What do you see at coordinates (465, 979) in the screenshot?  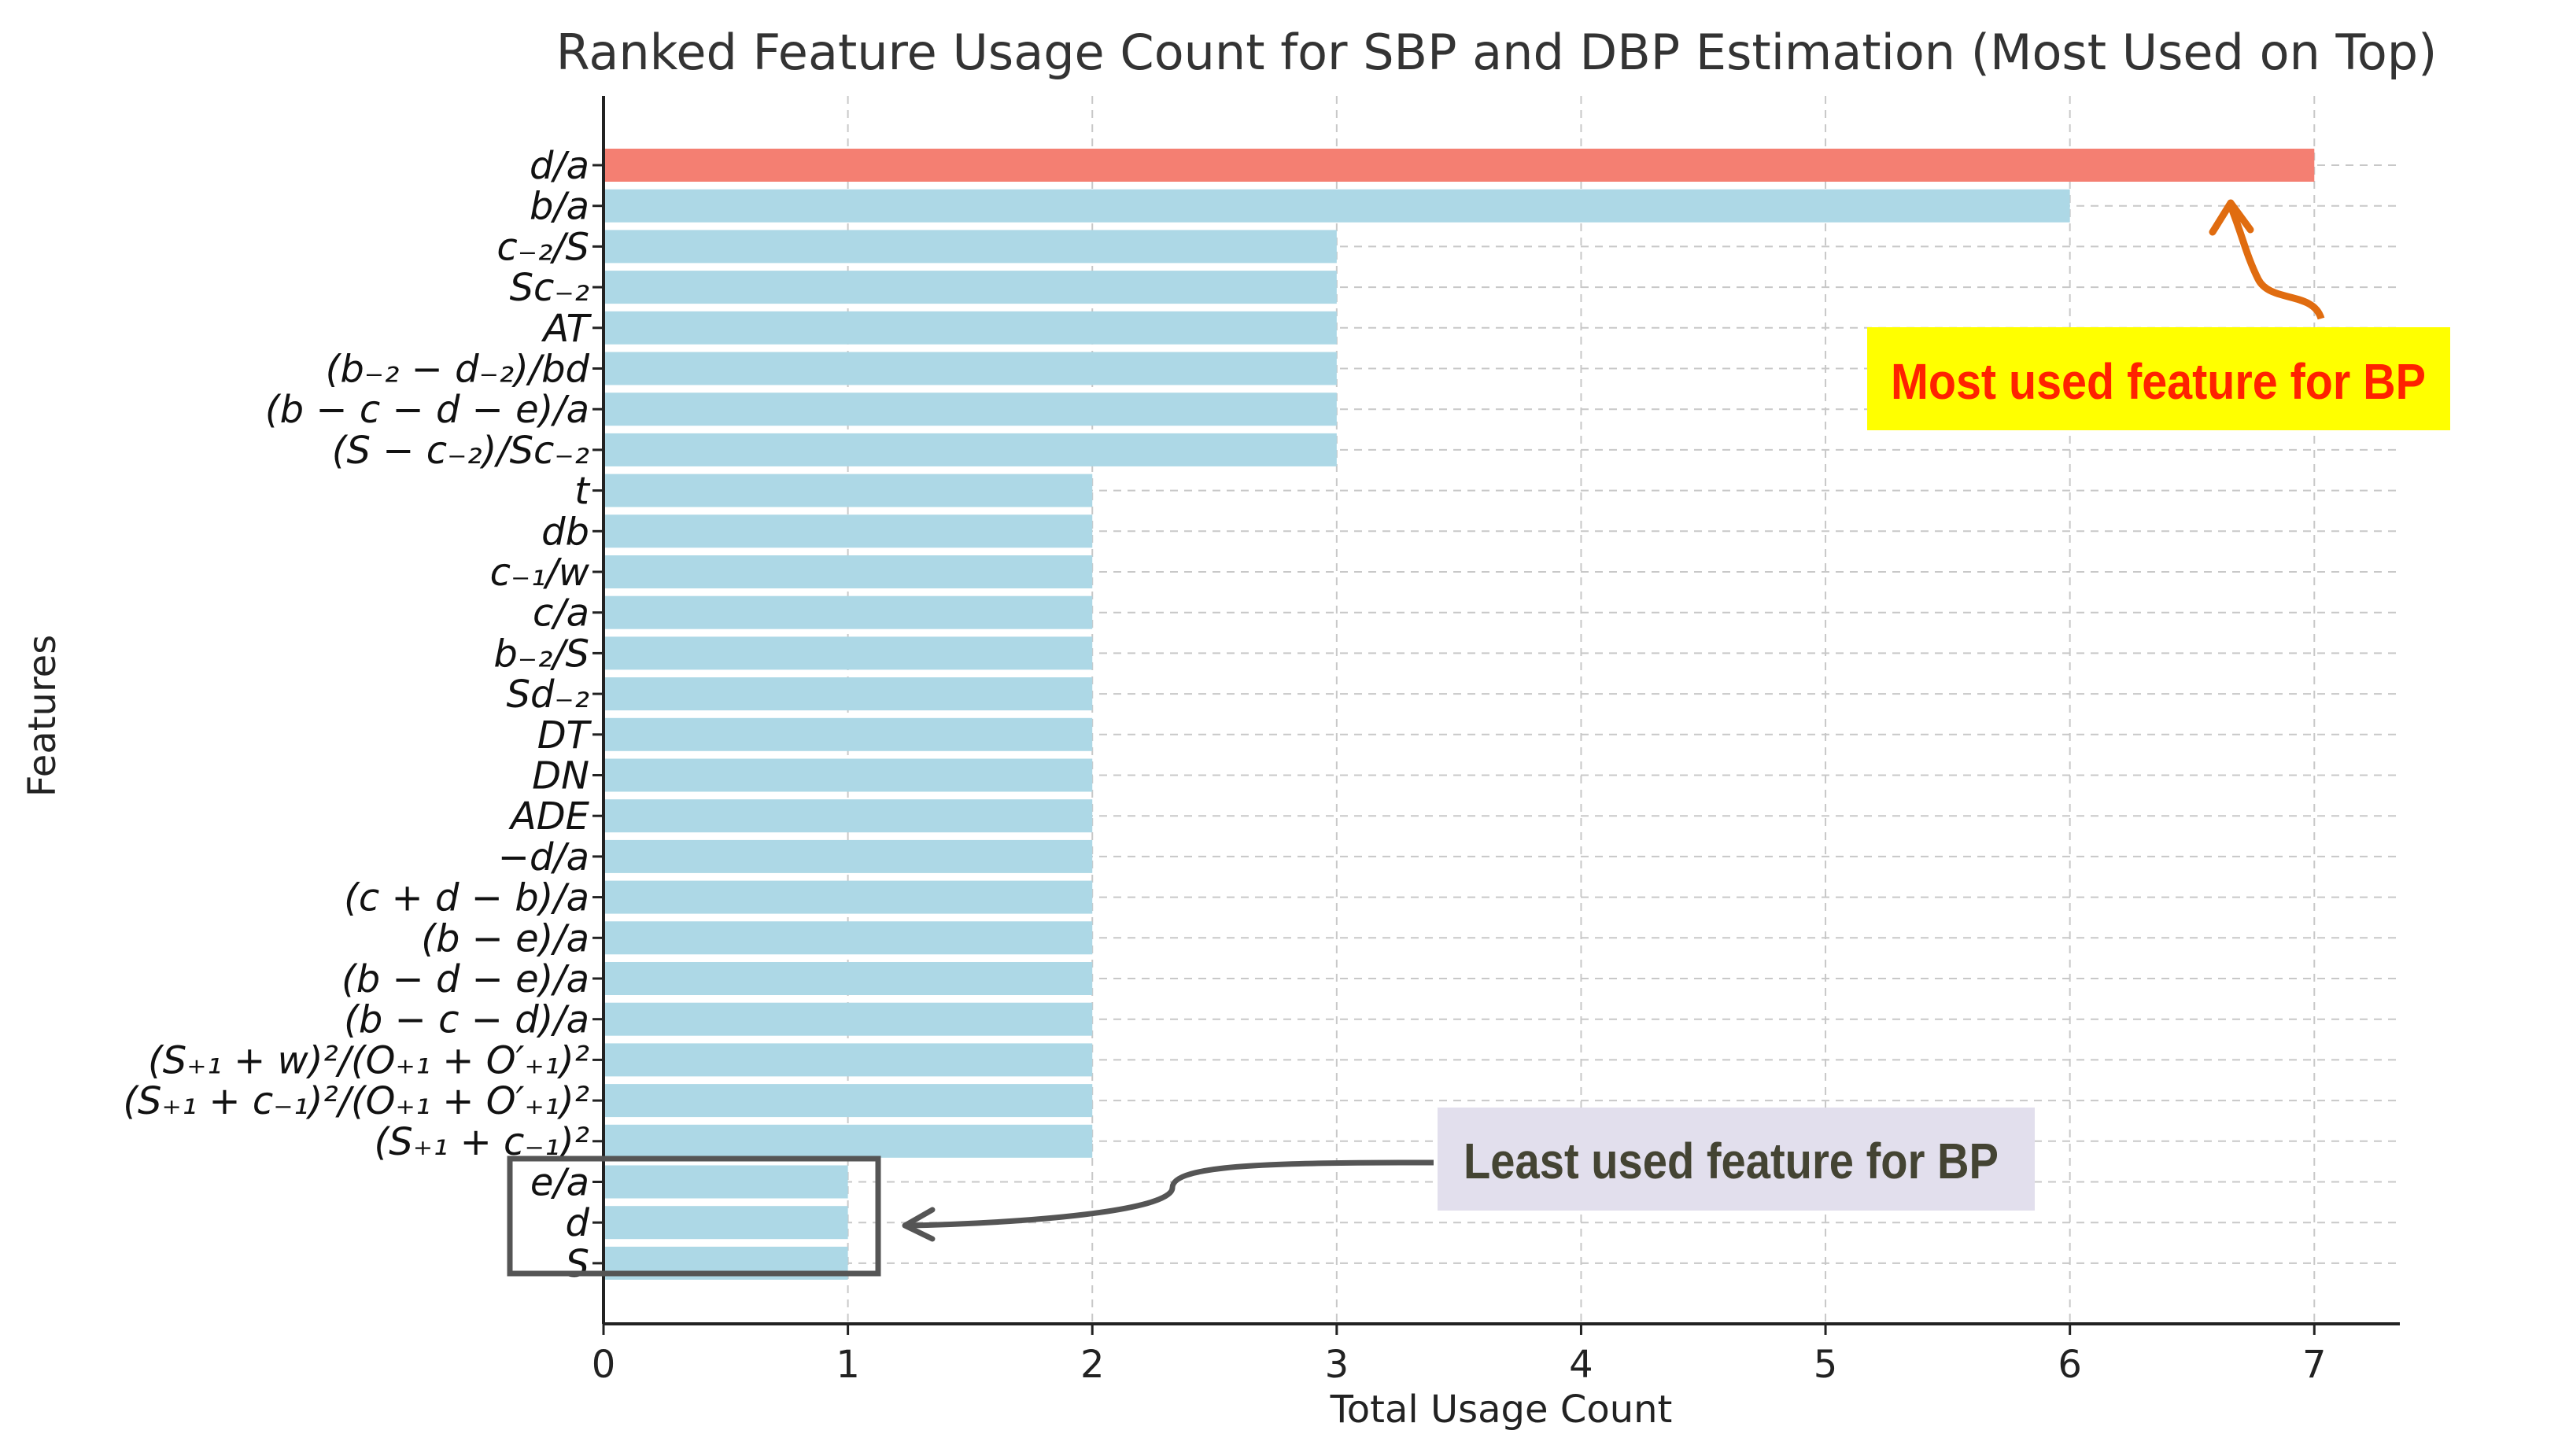 I see `y-tick-label: (b − d − e)/a` at bounding box center [465, 979].